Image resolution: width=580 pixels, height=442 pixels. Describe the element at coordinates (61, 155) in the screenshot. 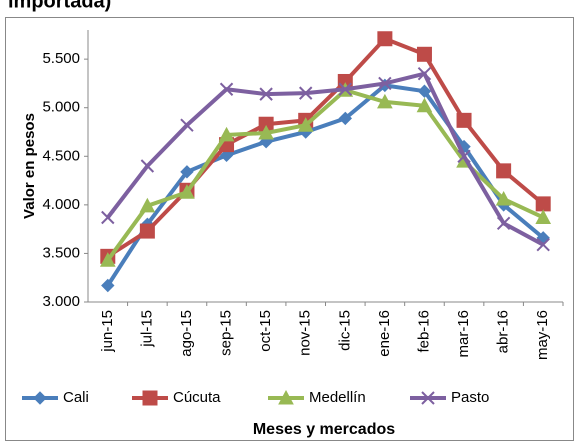

I see `y-tick-label: 4.500` at that location.